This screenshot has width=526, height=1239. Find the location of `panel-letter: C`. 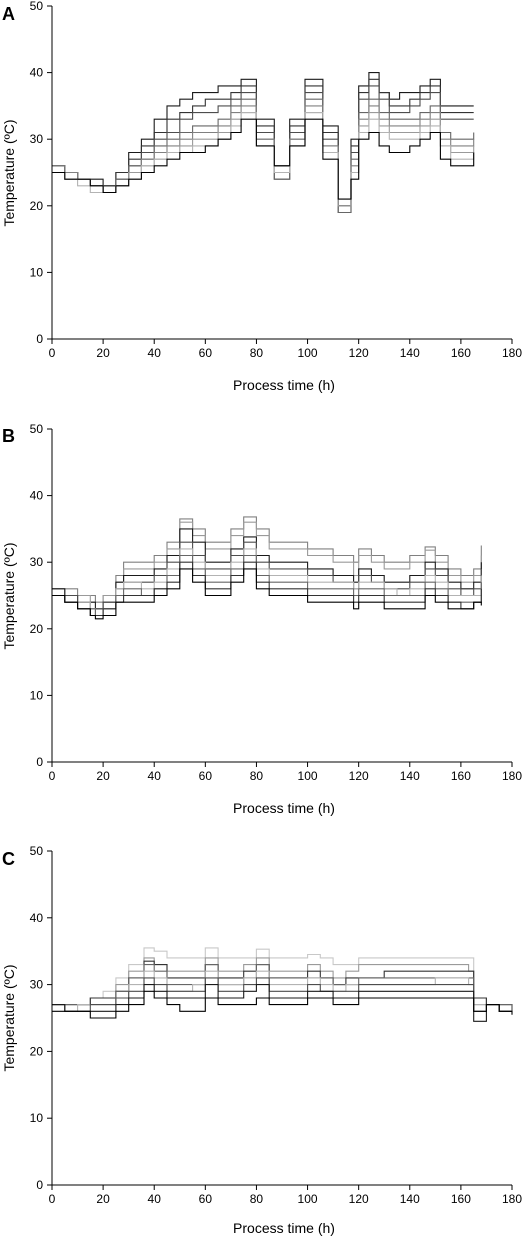

panel-letter: C is located at coordinates (8, 859).